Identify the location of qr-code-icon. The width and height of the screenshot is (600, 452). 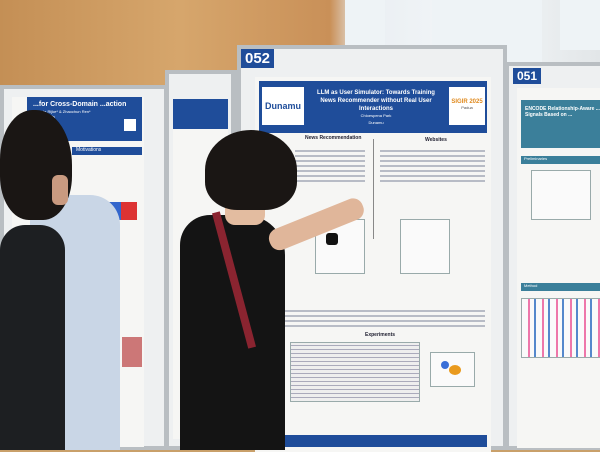
(130, 125).